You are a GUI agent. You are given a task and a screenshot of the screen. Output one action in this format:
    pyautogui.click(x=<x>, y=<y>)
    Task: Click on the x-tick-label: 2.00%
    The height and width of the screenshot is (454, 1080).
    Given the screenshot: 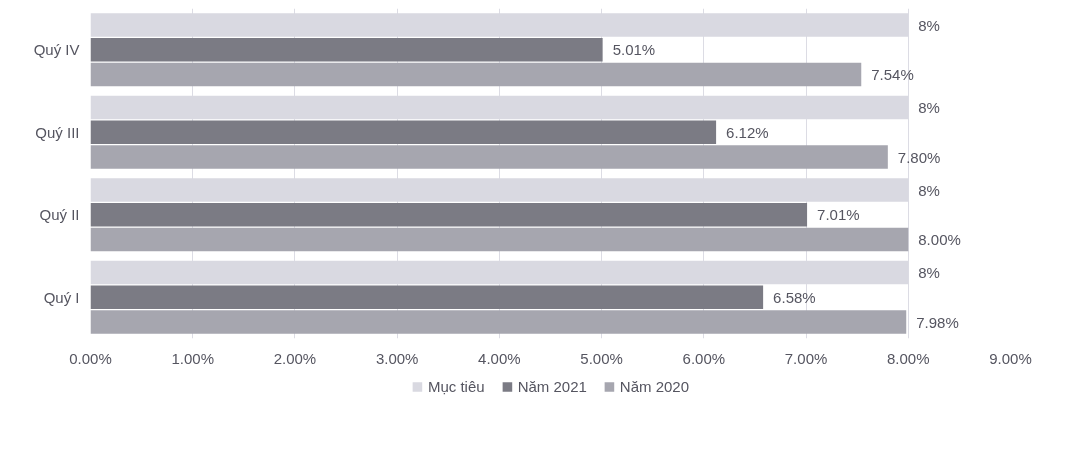 What is the action you would take?
    pyautogui.click(x=295, y=358)
    